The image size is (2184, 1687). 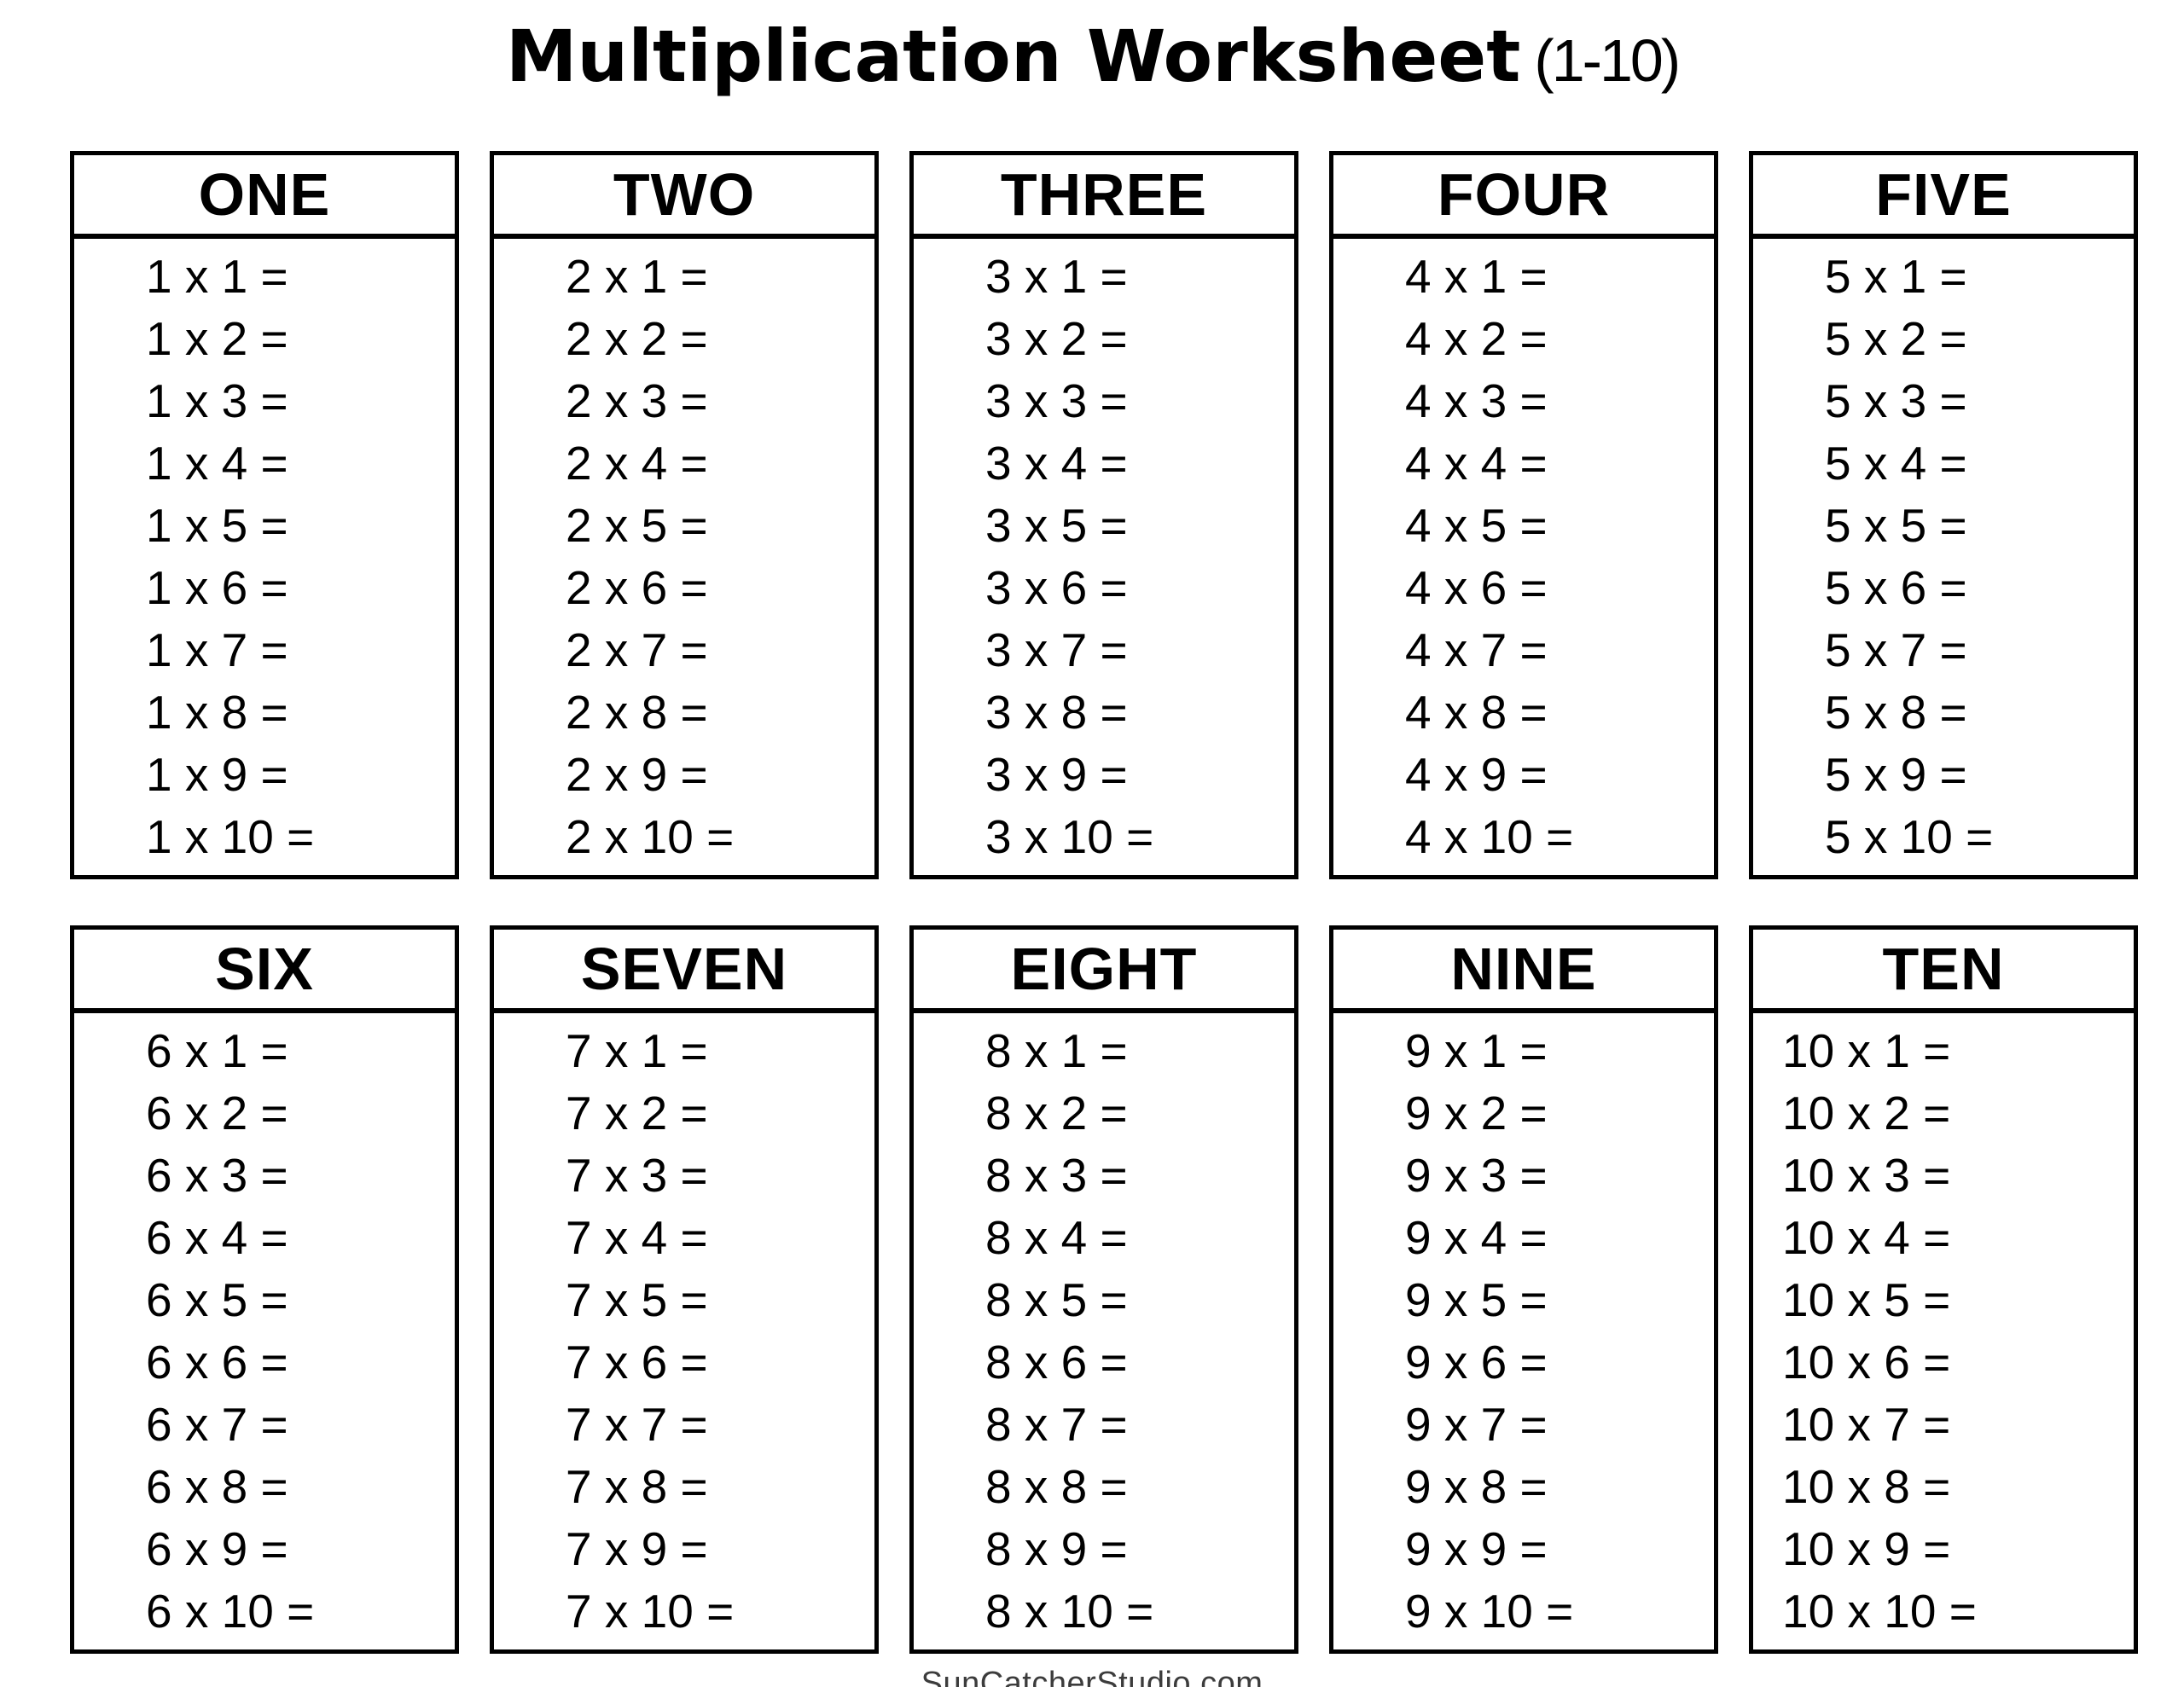 What do you see at coordinates (637, 1362) in the screenshot?
I see `problem-row: 7 x 6 =` at bounding box center [637, 1362].